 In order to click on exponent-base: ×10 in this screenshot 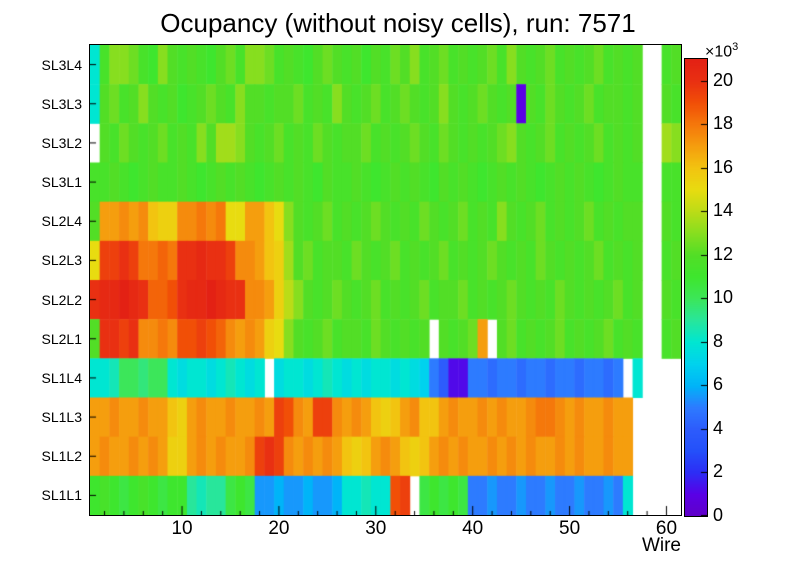, I will do `click(719, 52)`.